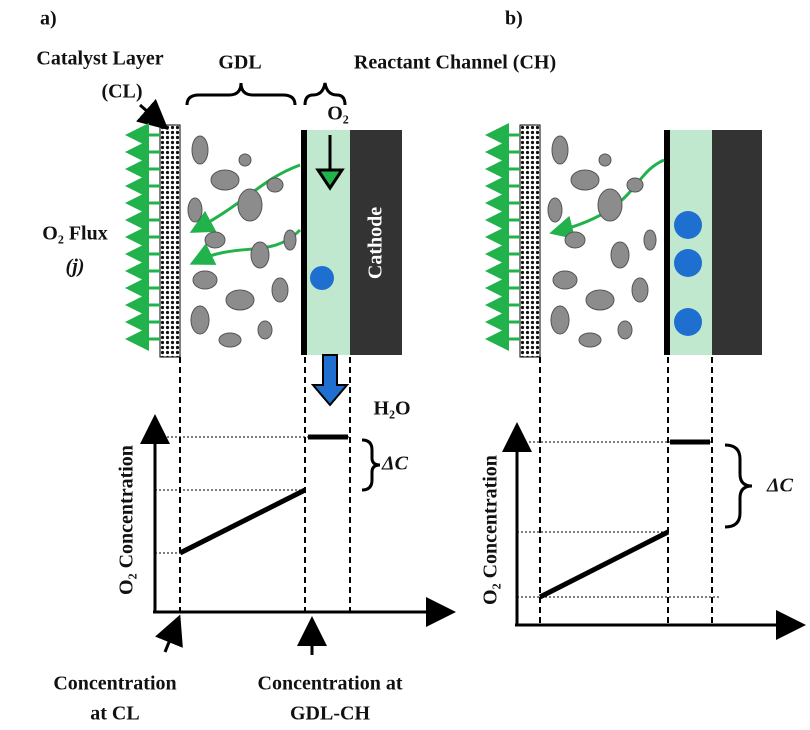 The image size is (810, 730). I want to click on label: Reactant Channel (CH), so click(455, 63).